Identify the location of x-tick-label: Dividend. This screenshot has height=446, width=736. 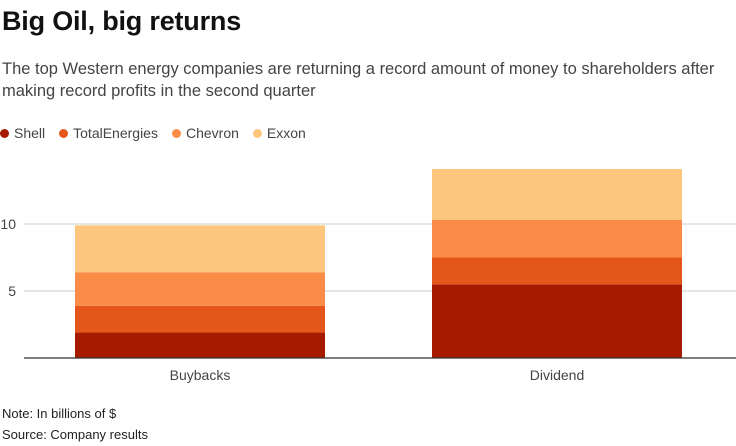
(557, 375).